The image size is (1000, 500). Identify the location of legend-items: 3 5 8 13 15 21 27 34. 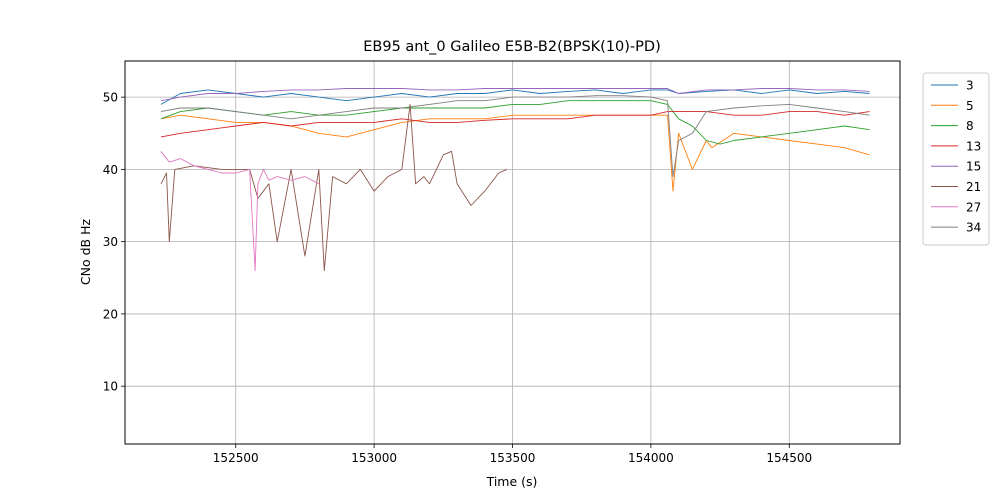
(956, 157).